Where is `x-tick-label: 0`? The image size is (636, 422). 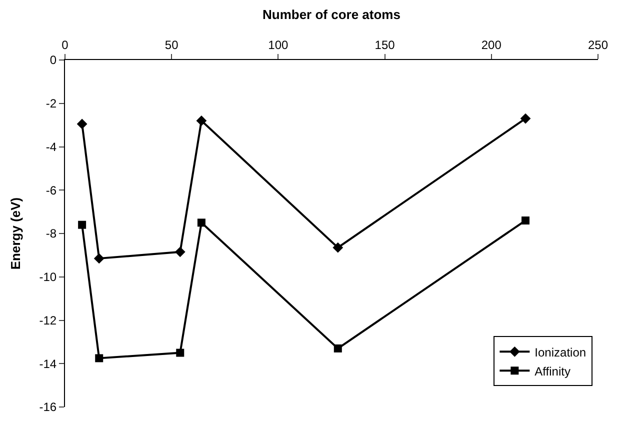 x-tick-label: 0 is located at coordinates (65, 45).